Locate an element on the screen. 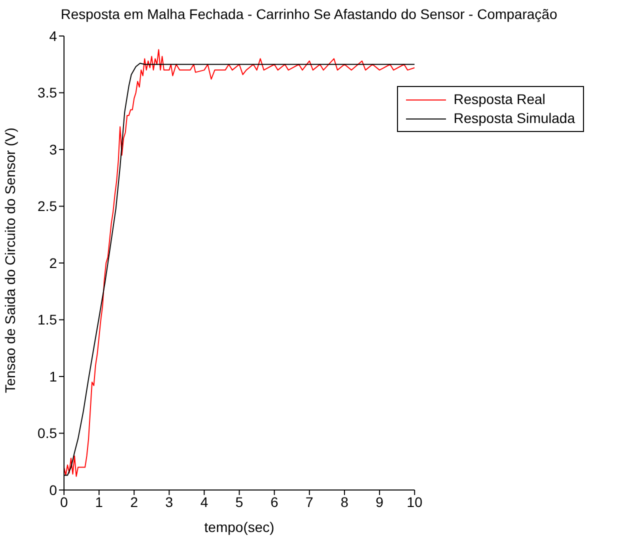 The image size is (618, 538). y-tick-label: 4 is located at coordinates (53, 36).